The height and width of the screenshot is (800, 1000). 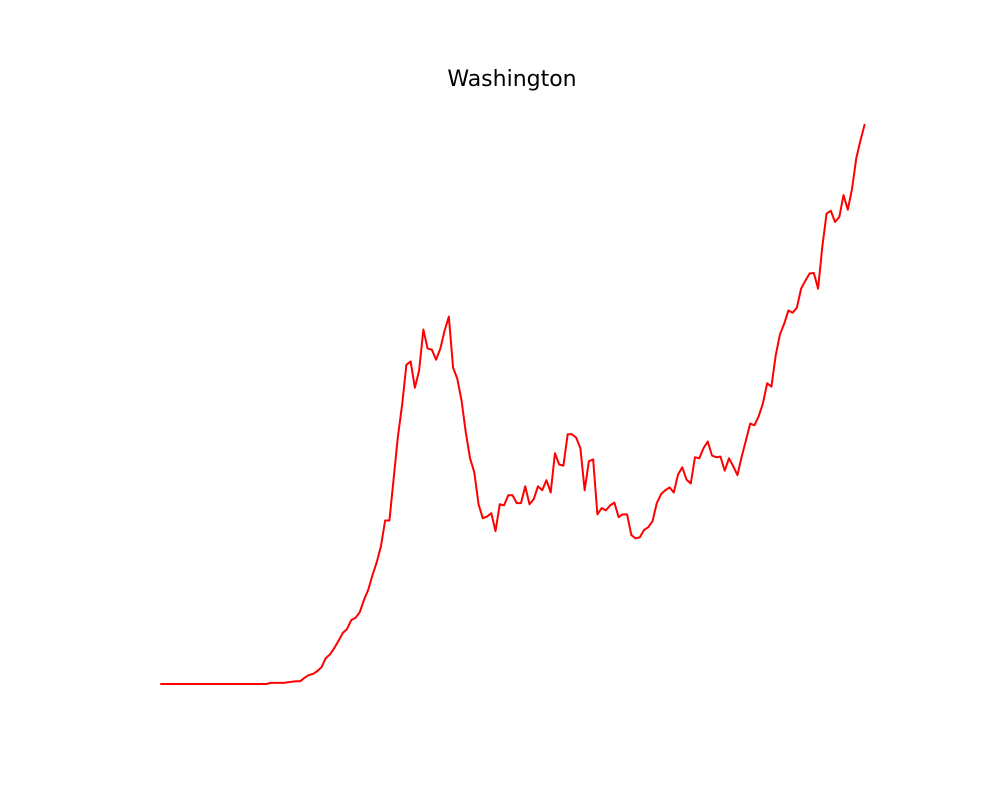 What do you see at coordinates (511, 79) in the screenshot?
I see `chart-title: Washington` at bounding box center [511, 79].